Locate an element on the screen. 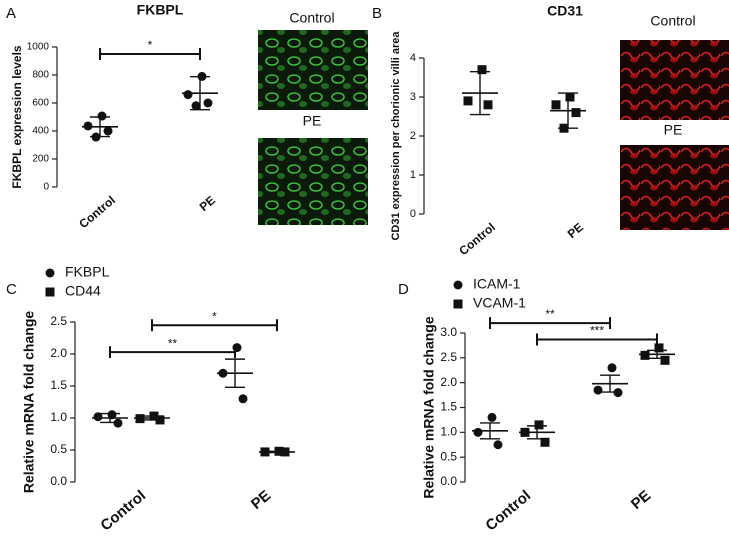 The height and width of the screenshot is (549, 729). y-tick-label: 400 is located at coordinates (40, 131).